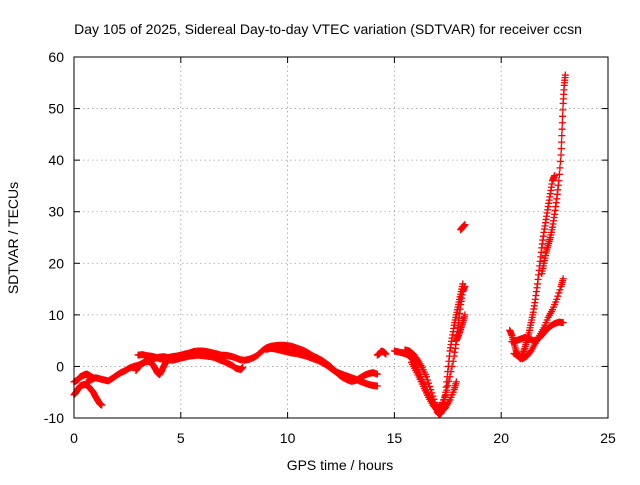  I want to click on x-tick-label: 20, so click(501, 438).